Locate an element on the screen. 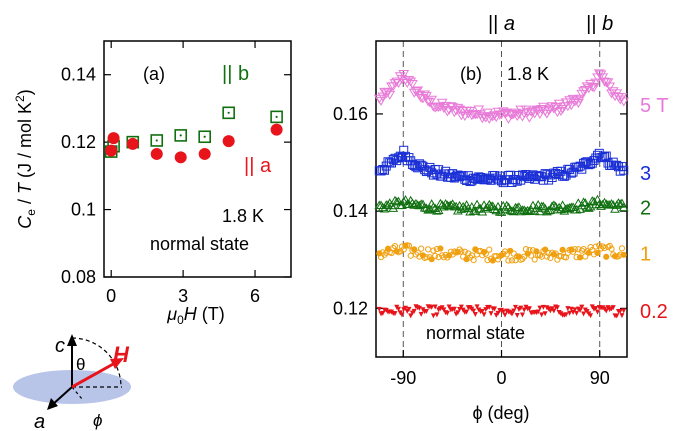  inset-theta-label: θ is located at coordinates (80, 364).